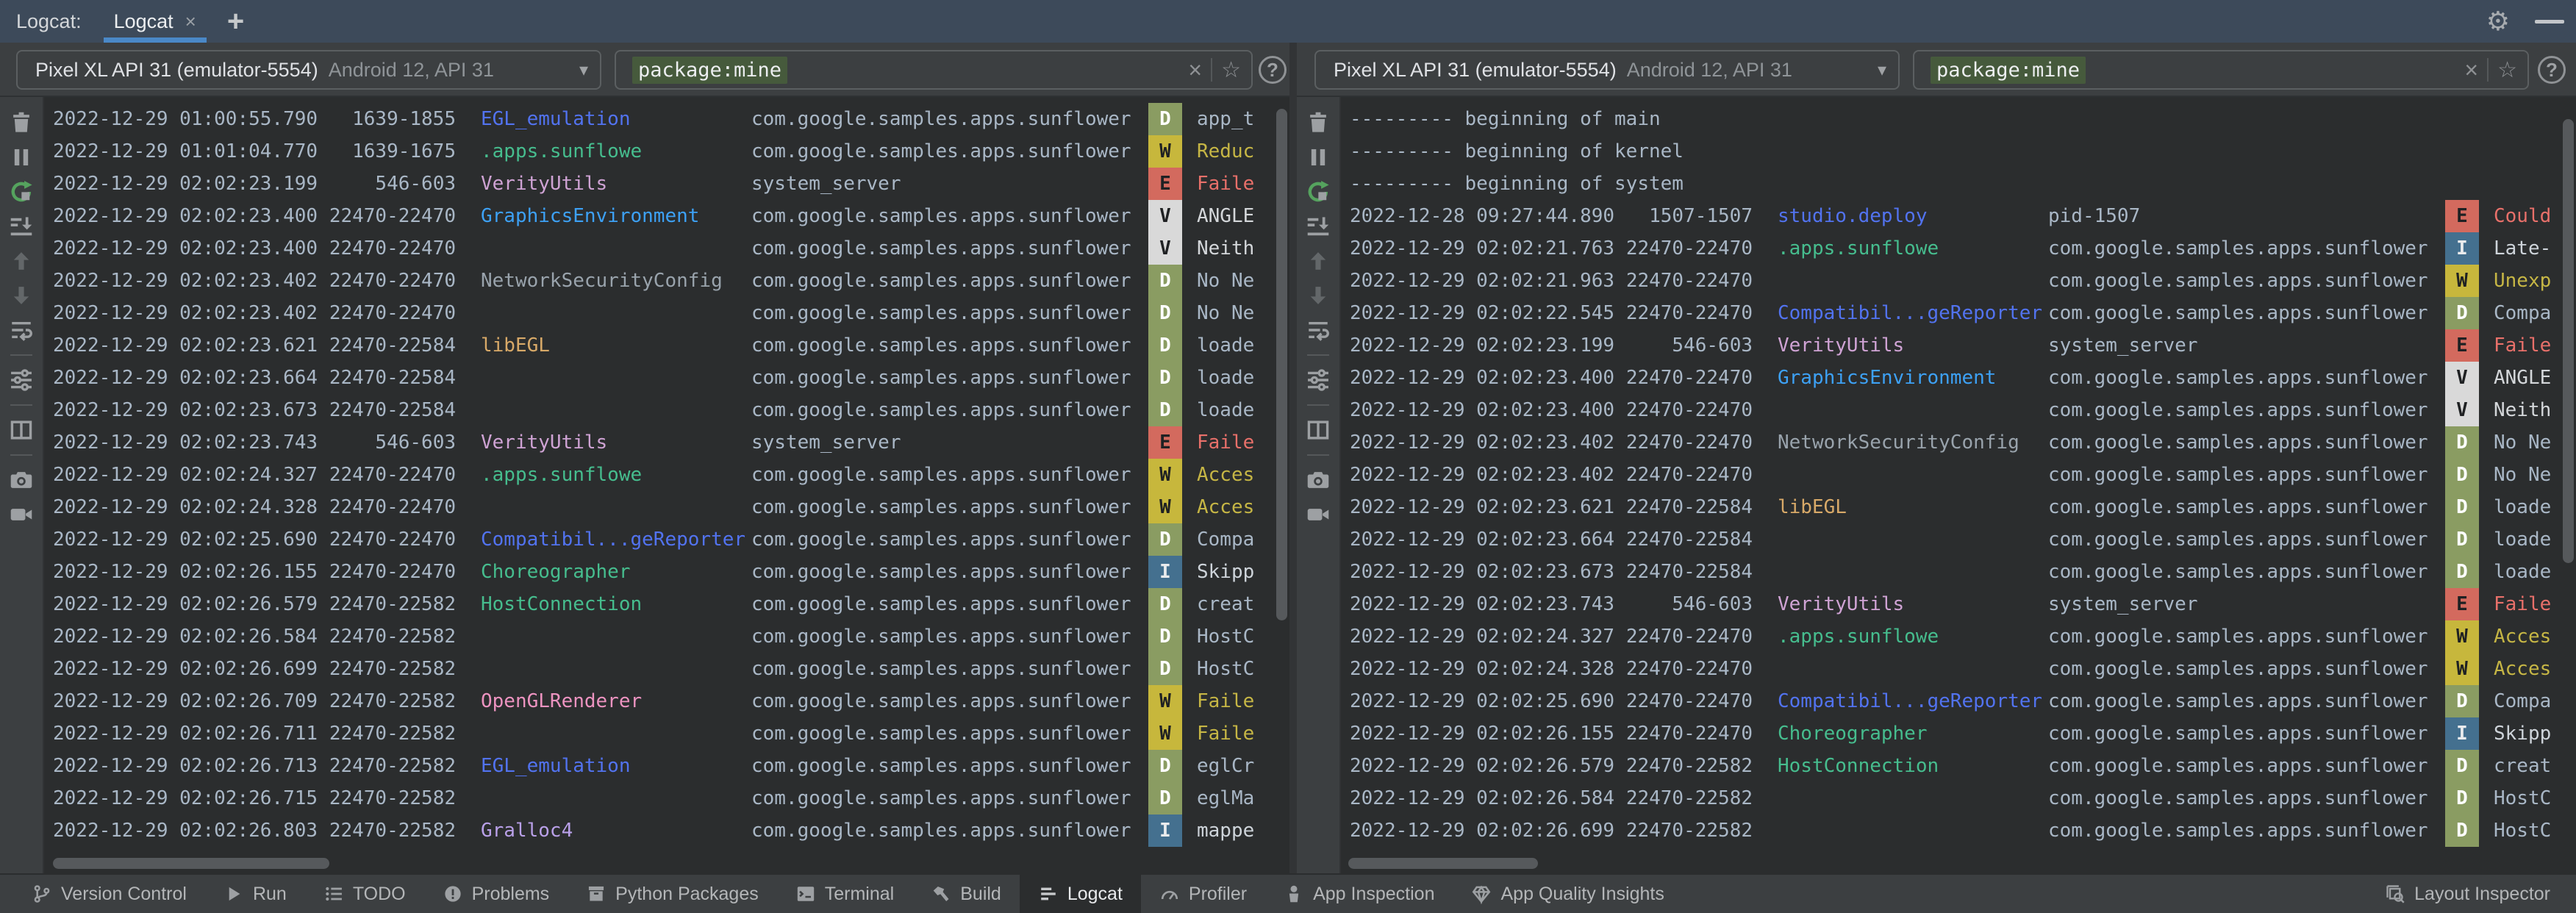 This screenshot has width=2576, height=913. I want to click on panel-splitter, so click(1293, 458).